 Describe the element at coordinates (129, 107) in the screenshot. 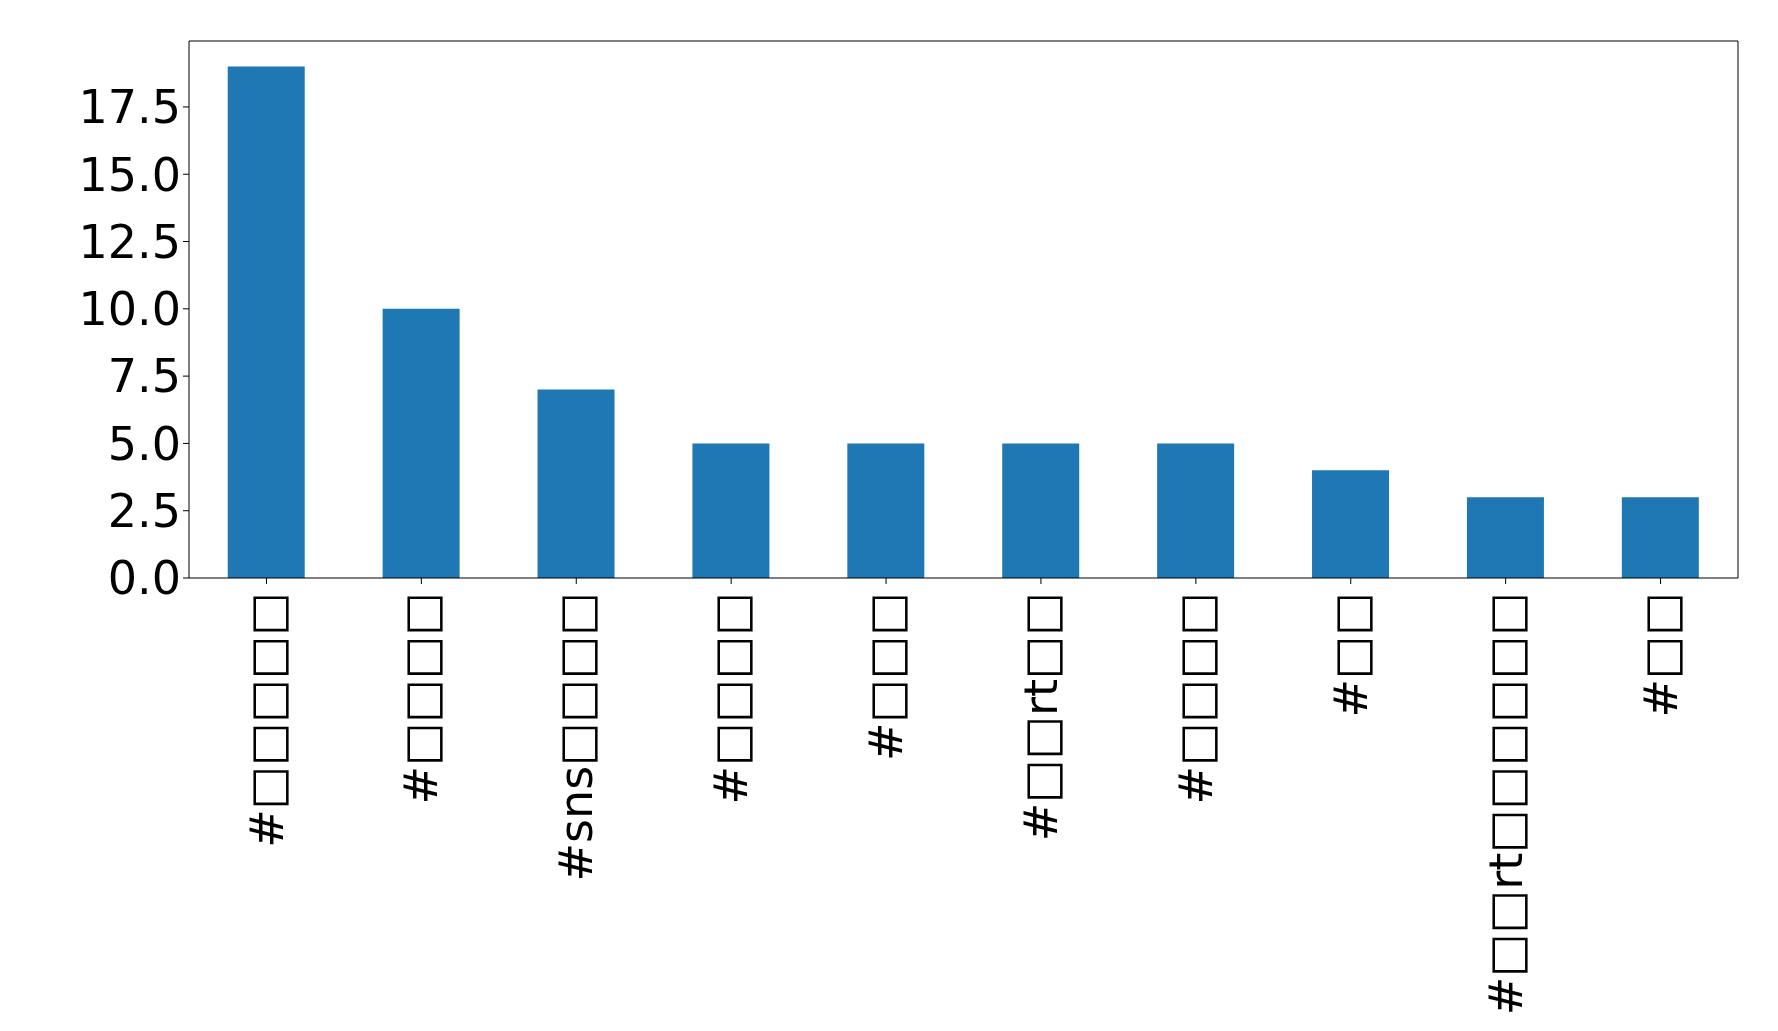

I see `y-tick-label: 17.5` at that location.